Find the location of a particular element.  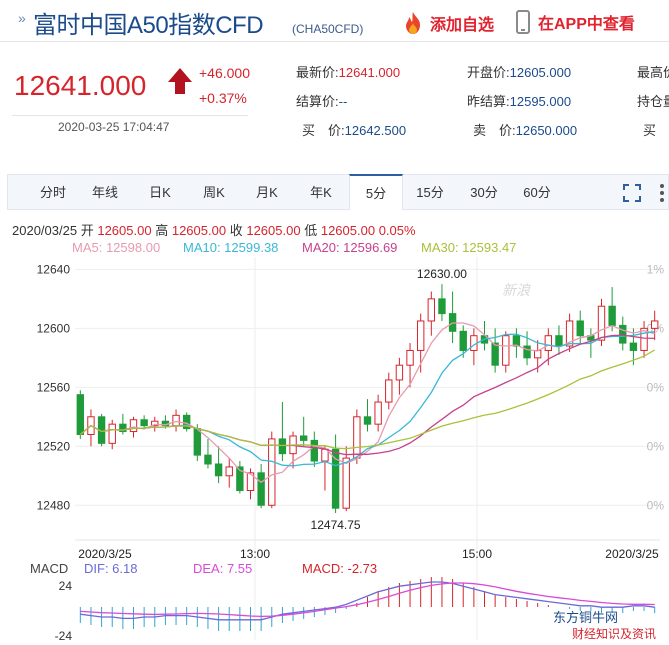

macd-tick-label: -24 is located at coordinates (64, 636).